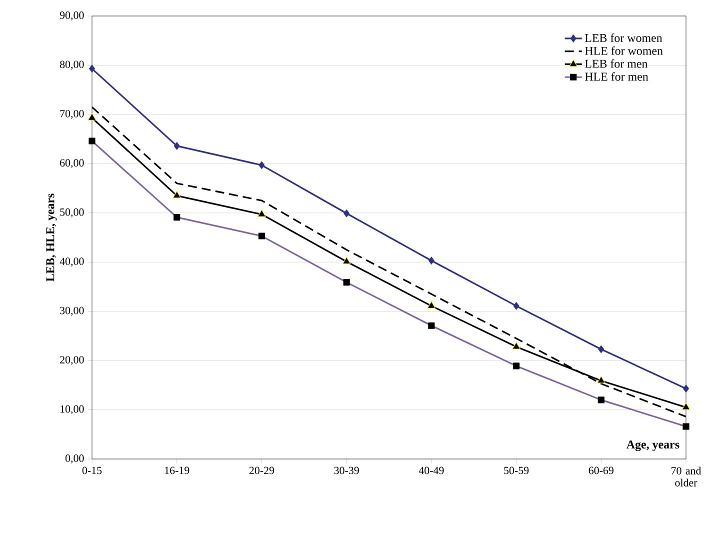 The width and height of the screenshot is (712, 538). I want to click on x-tick-label: 50-59, so click(516, 470).